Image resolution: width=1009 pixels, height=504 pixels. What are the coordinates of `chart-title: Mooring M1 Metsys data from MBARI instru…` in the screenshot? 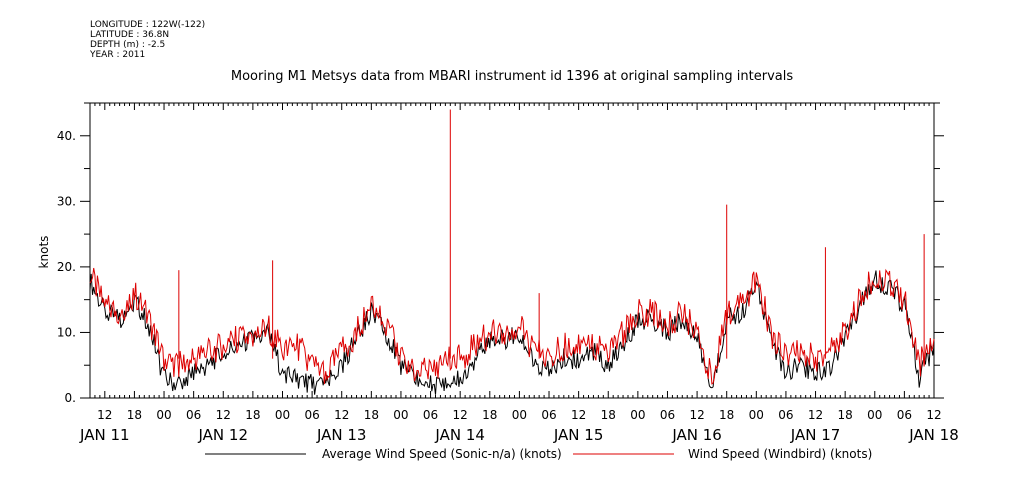 It's located at (512, 76).